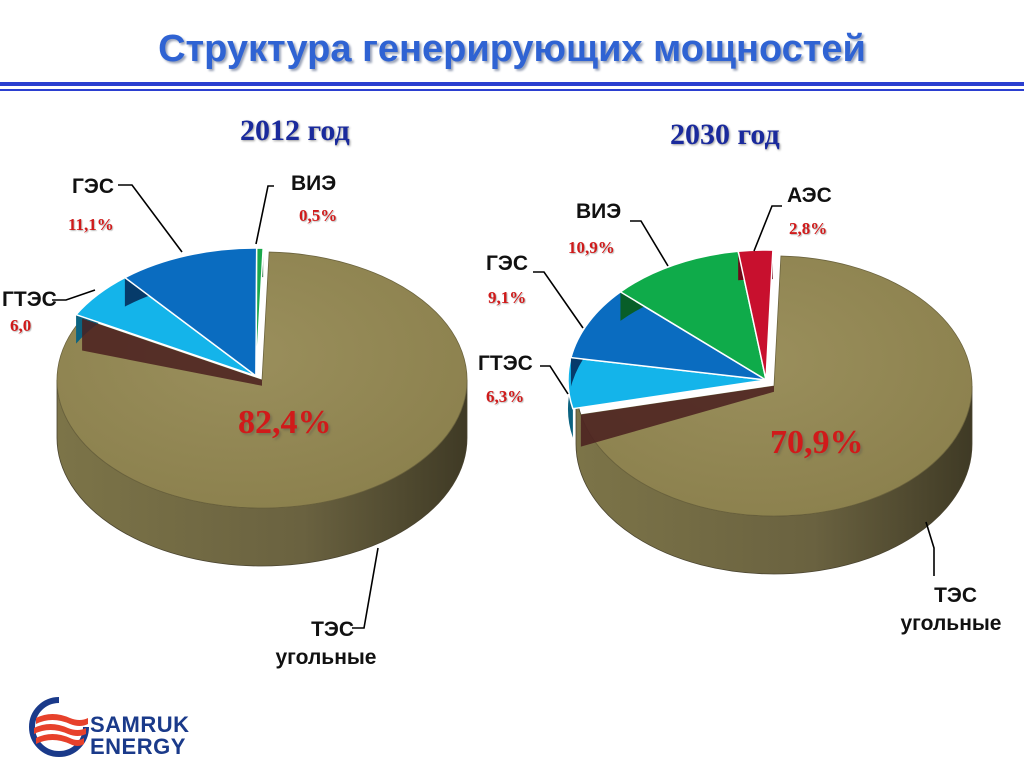  What do you see at coordinates (264, 215) in the screenshot?
I see `leader-vie-2012` at bounding box center [264, 215].